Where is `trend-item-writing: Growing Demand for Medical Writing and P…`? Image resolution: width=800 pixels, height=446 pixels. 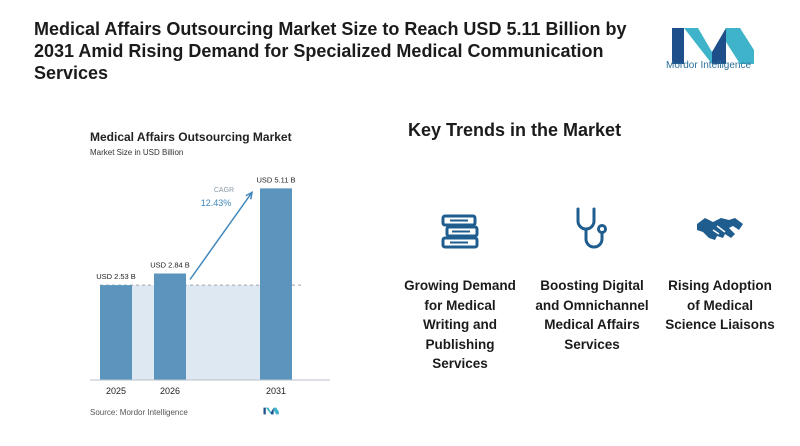 trend-item-writing: Growing Demand for Medical Writing and P… is located at coordinates (460, 287).